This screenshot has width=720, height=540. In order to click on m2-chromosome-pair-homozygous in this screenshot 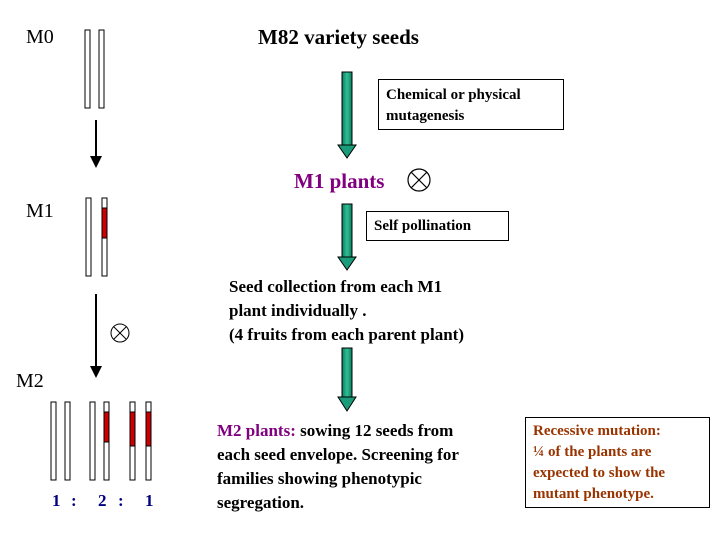, I will do `click(140, 441)`.